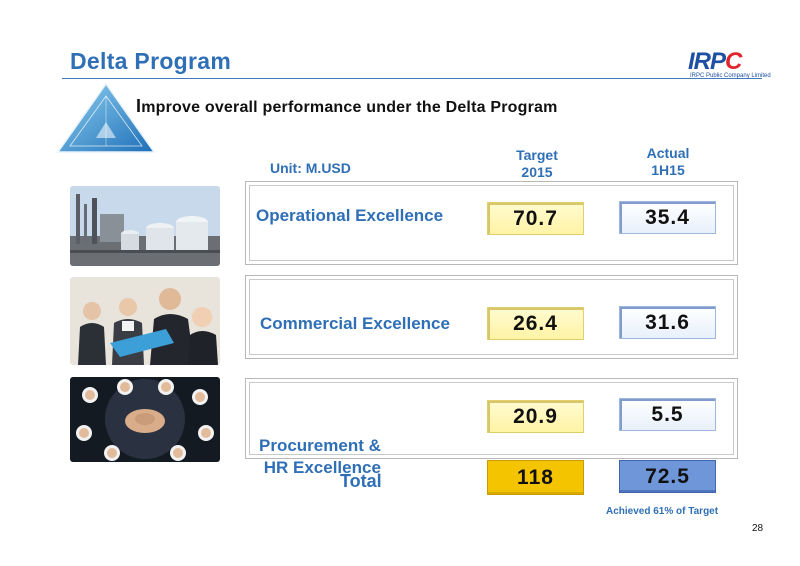 The image size is (800, 566). I want to click on logo-wordmark: IRPC, so click(715, 61).